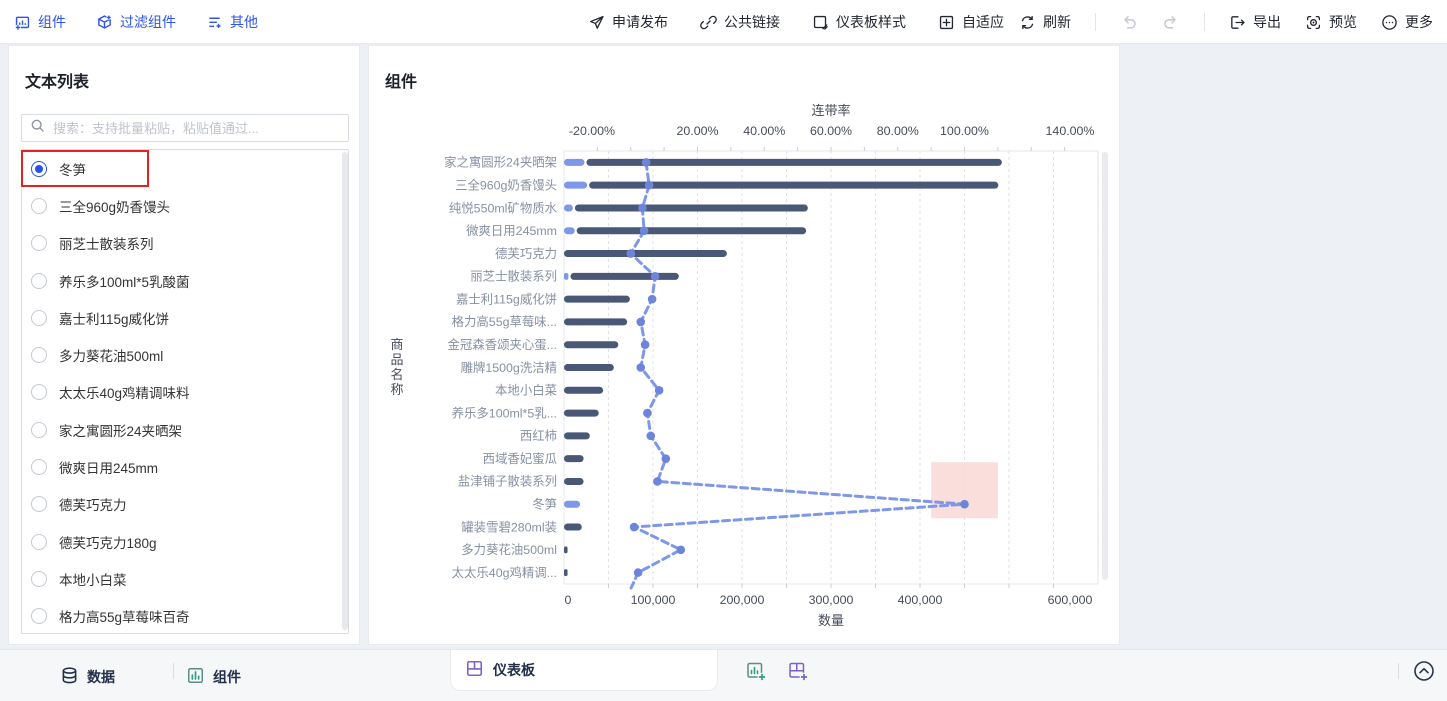 Image resolution: width=1447 pixels, height=701 pixels. I want to click on list-scrollbar, so click(345, 391).